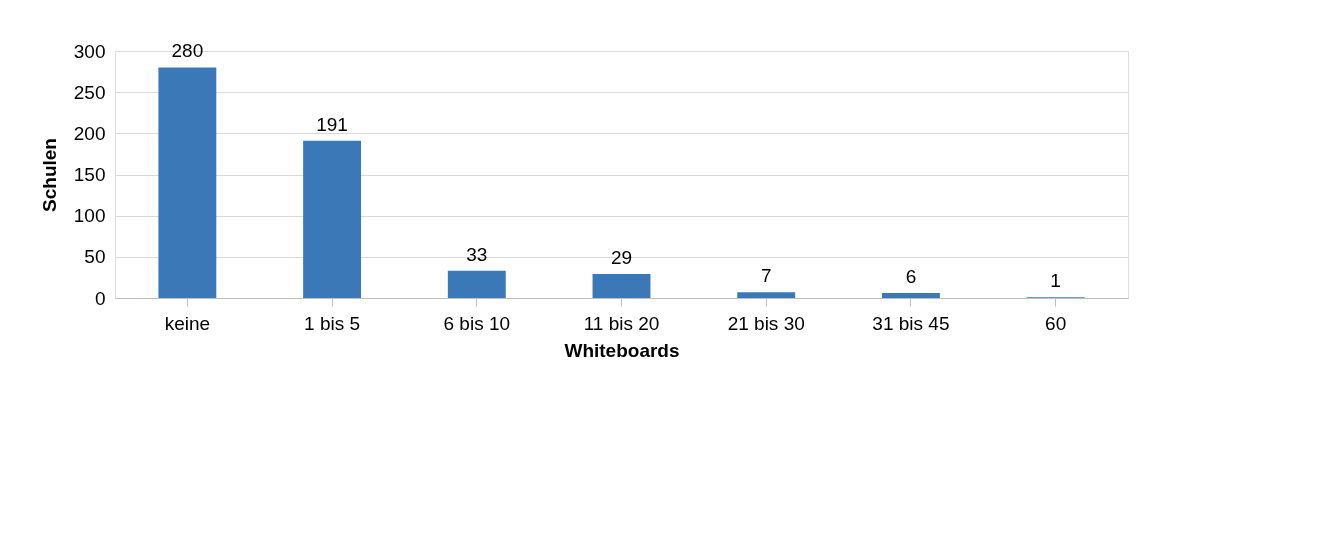 This screenshot has width=1320, height=535. I want to click on y-tick-label: 250, so click(89, 92).